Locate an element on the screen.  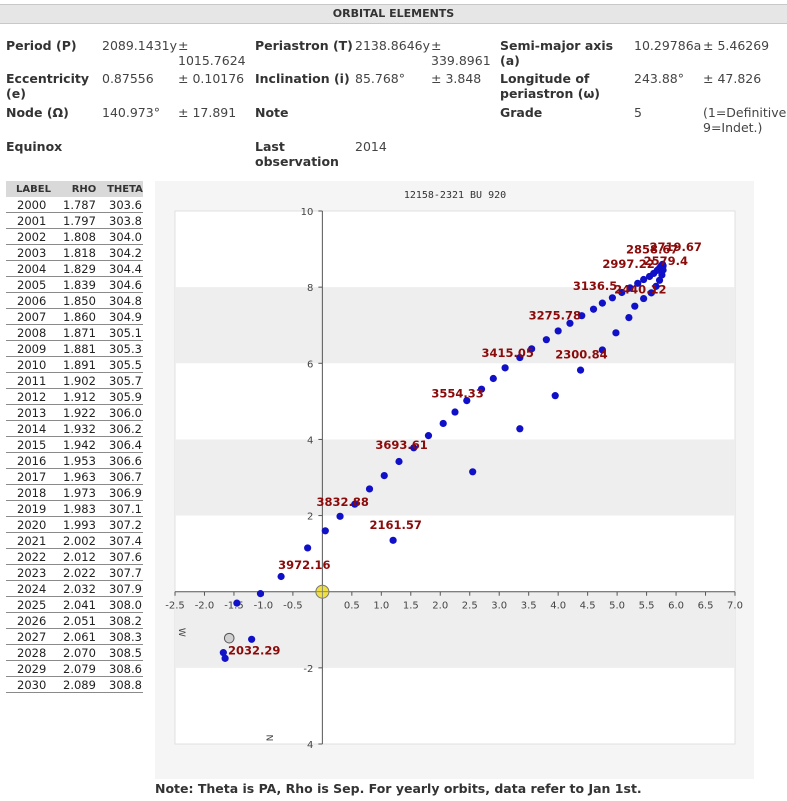
y-tick-label: 2 is located at coordinates (310, 517).